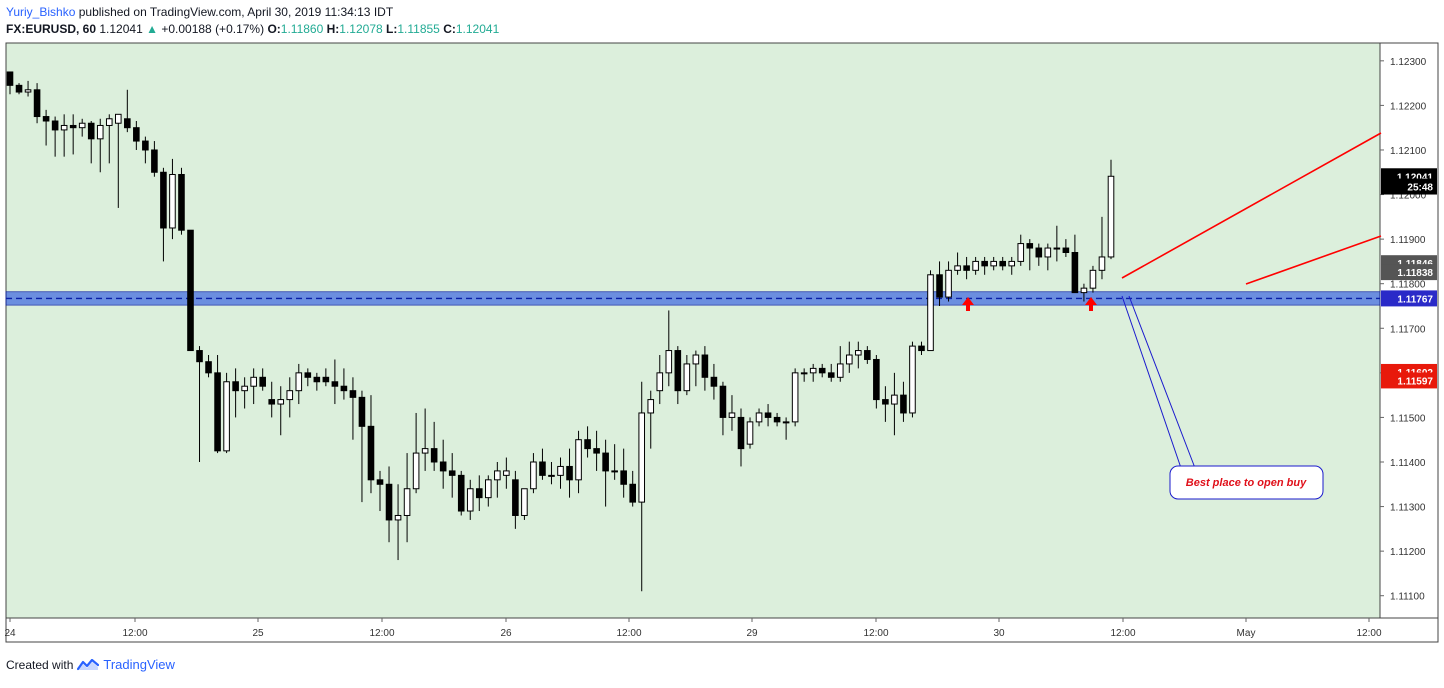 The height and width of the screenshot is (688, 1444). I want to click on y-tick-label: 1.12100, so click(1408, 151).